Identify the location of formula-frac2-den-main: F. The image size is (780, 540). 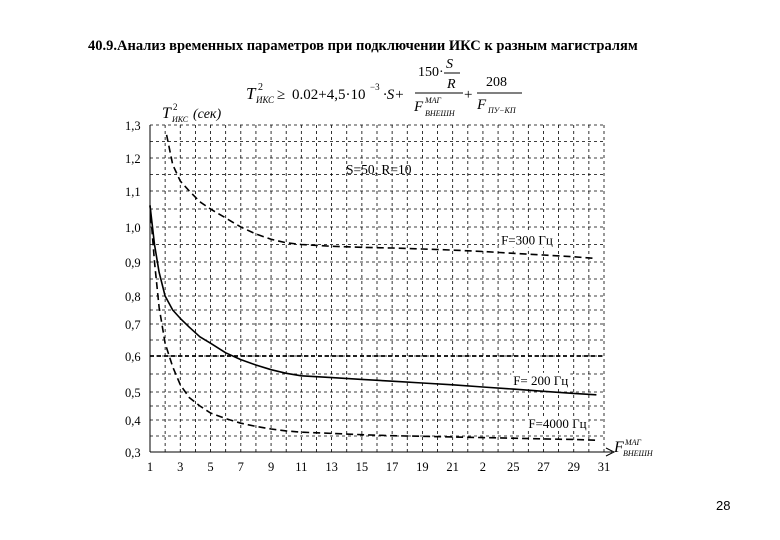
(481, 105).